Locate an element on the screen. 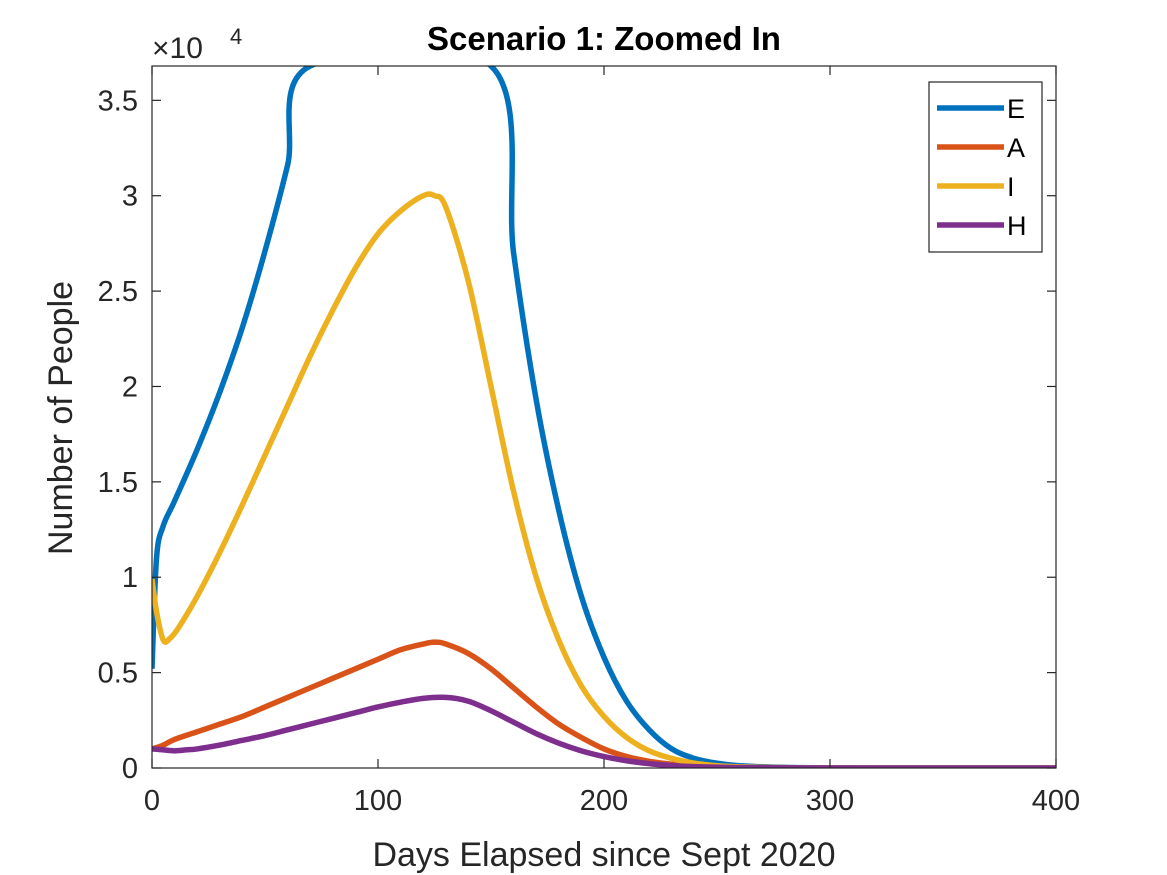 Image resolution: width=1167 pixels, height=875 pixels. series-line-h is located at coordinates (604, 731).